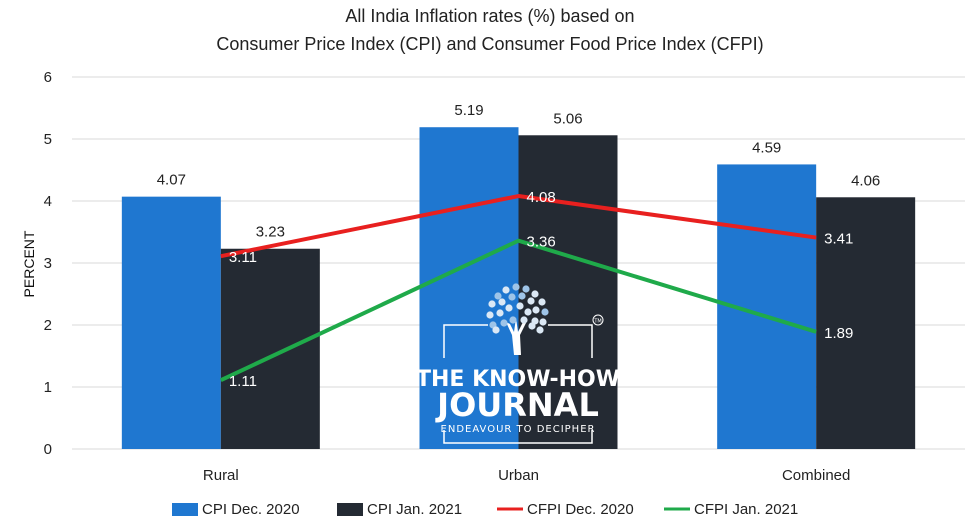 Image resolution: width=980 pixels, height=523 pixels. I want to click on chart-title-line-1: All India Inflation rates (%) based on, so click(489, 16).